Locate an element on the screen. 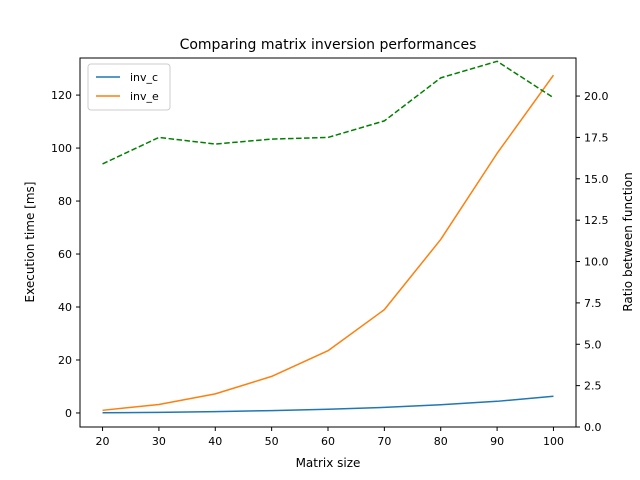  y-tick-label: 0 is located at coordinates (68, 413).